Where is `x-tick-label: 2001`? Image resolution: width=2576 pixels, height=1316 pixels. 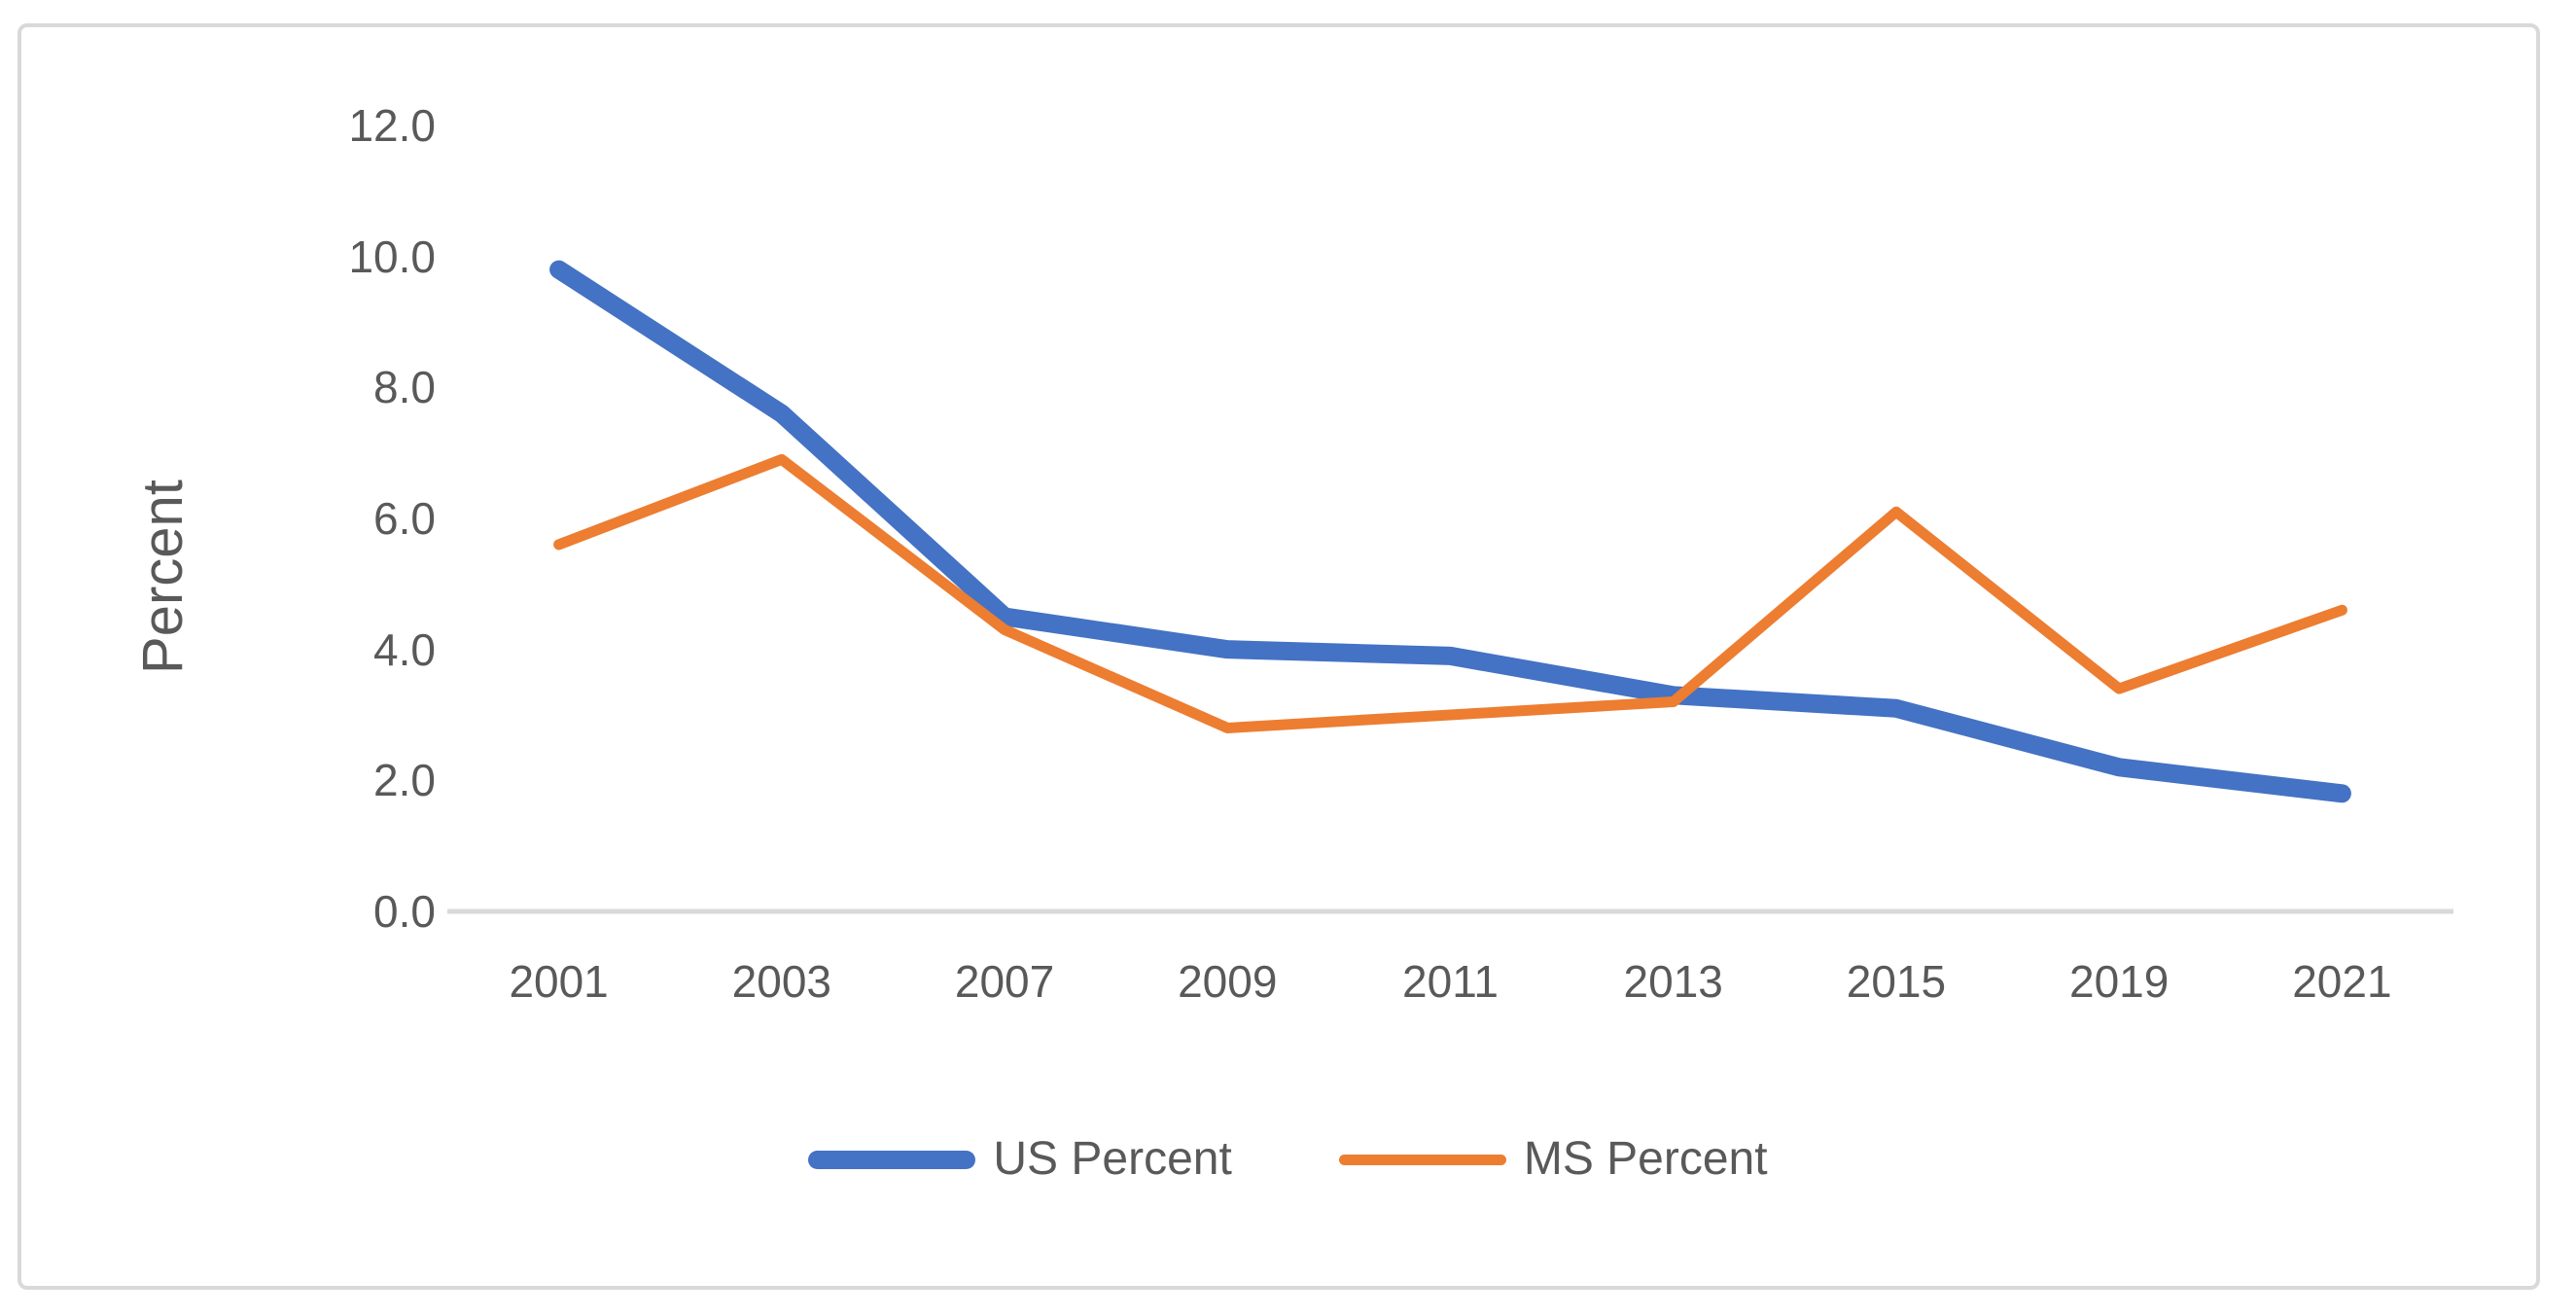
x-tick-label: 2001 is located at coordinates (559, 982).